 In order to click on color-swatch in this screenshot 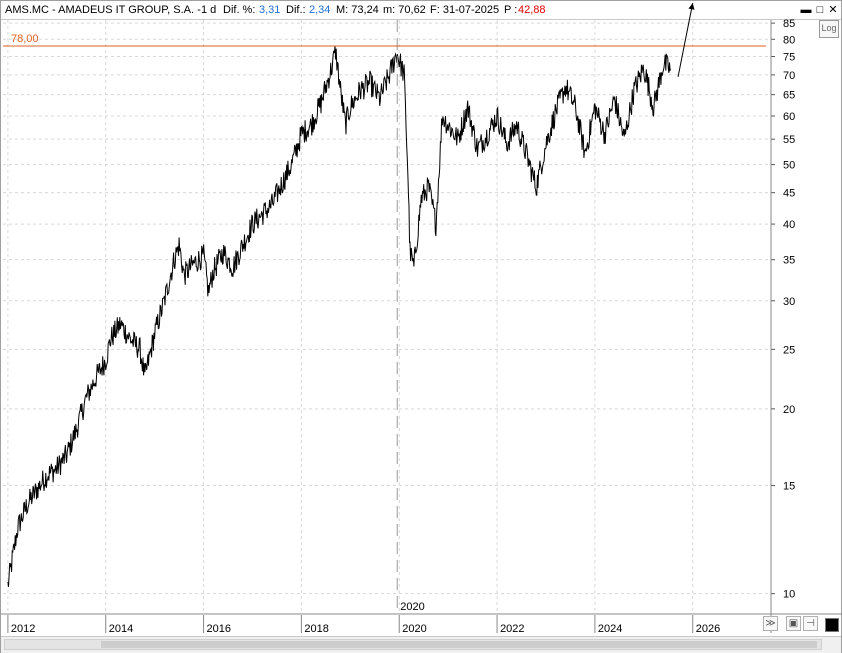, I will do `click(832, 625)`.